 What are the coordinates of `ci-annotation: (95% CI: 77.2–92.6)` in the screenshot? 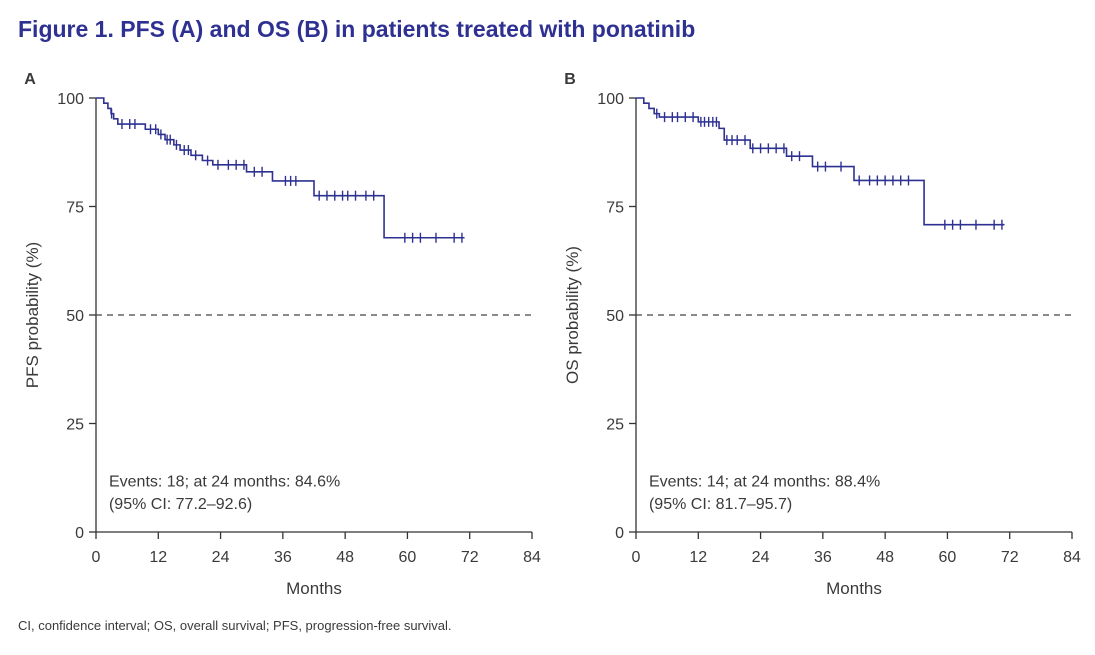 It's located at (180, 504).